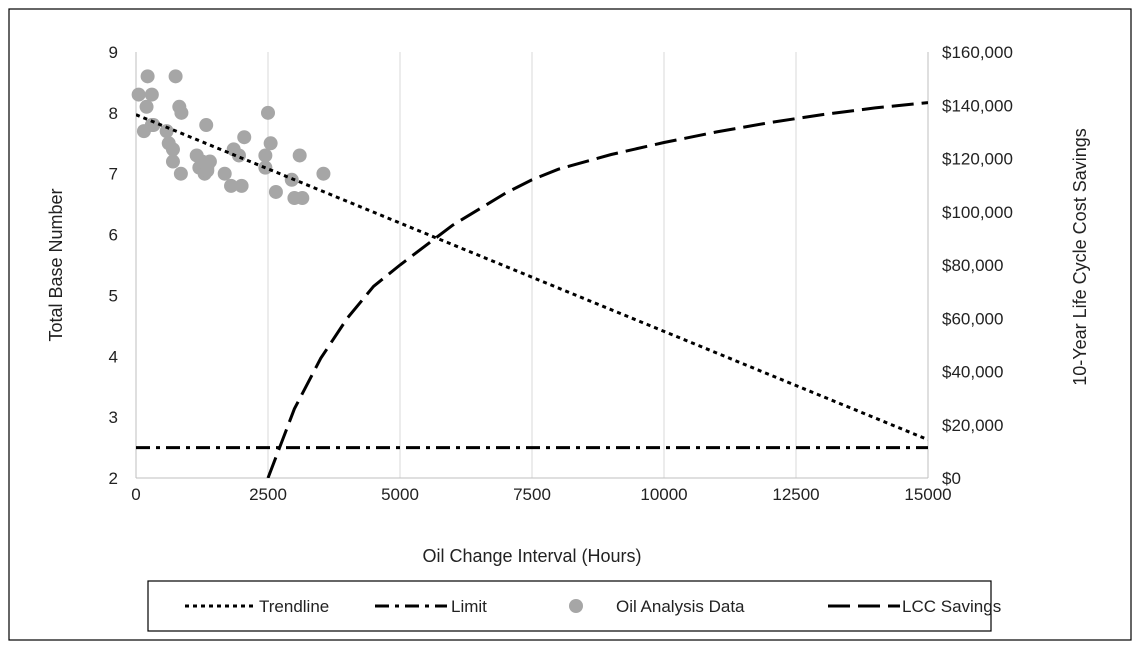  What do you see at coordinates (469, 606) in the screenshot?
I see `legend-label-limit: Limit` at bounding box center [469, 606].